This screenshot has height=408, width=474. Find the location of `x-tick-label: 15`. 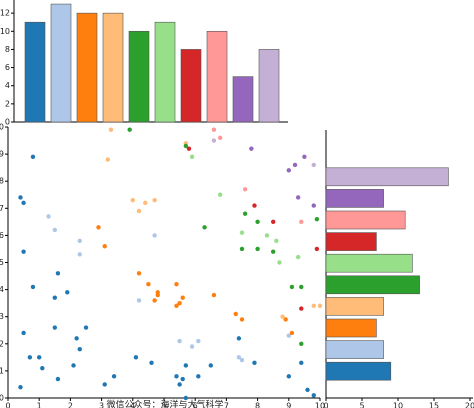

x-tick-label: 15 is located at coordinates (434, 405).